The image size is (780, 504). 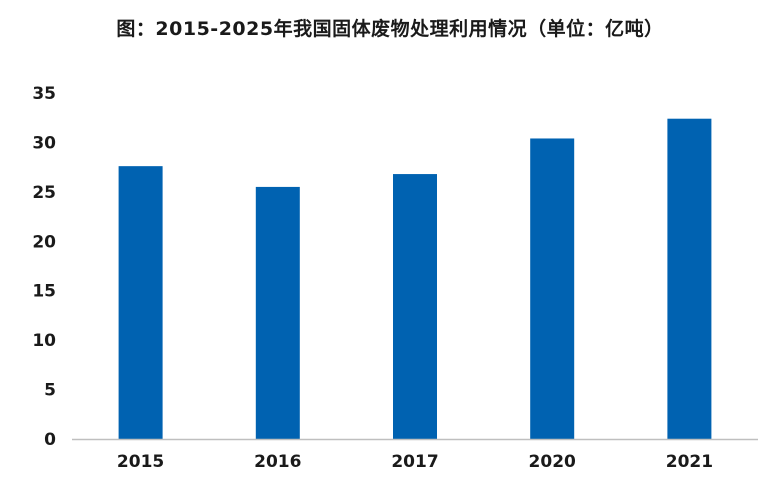 I want to click on y-axis: 0 5 10 15 20 25 30 35, so click(x=44, y=267).